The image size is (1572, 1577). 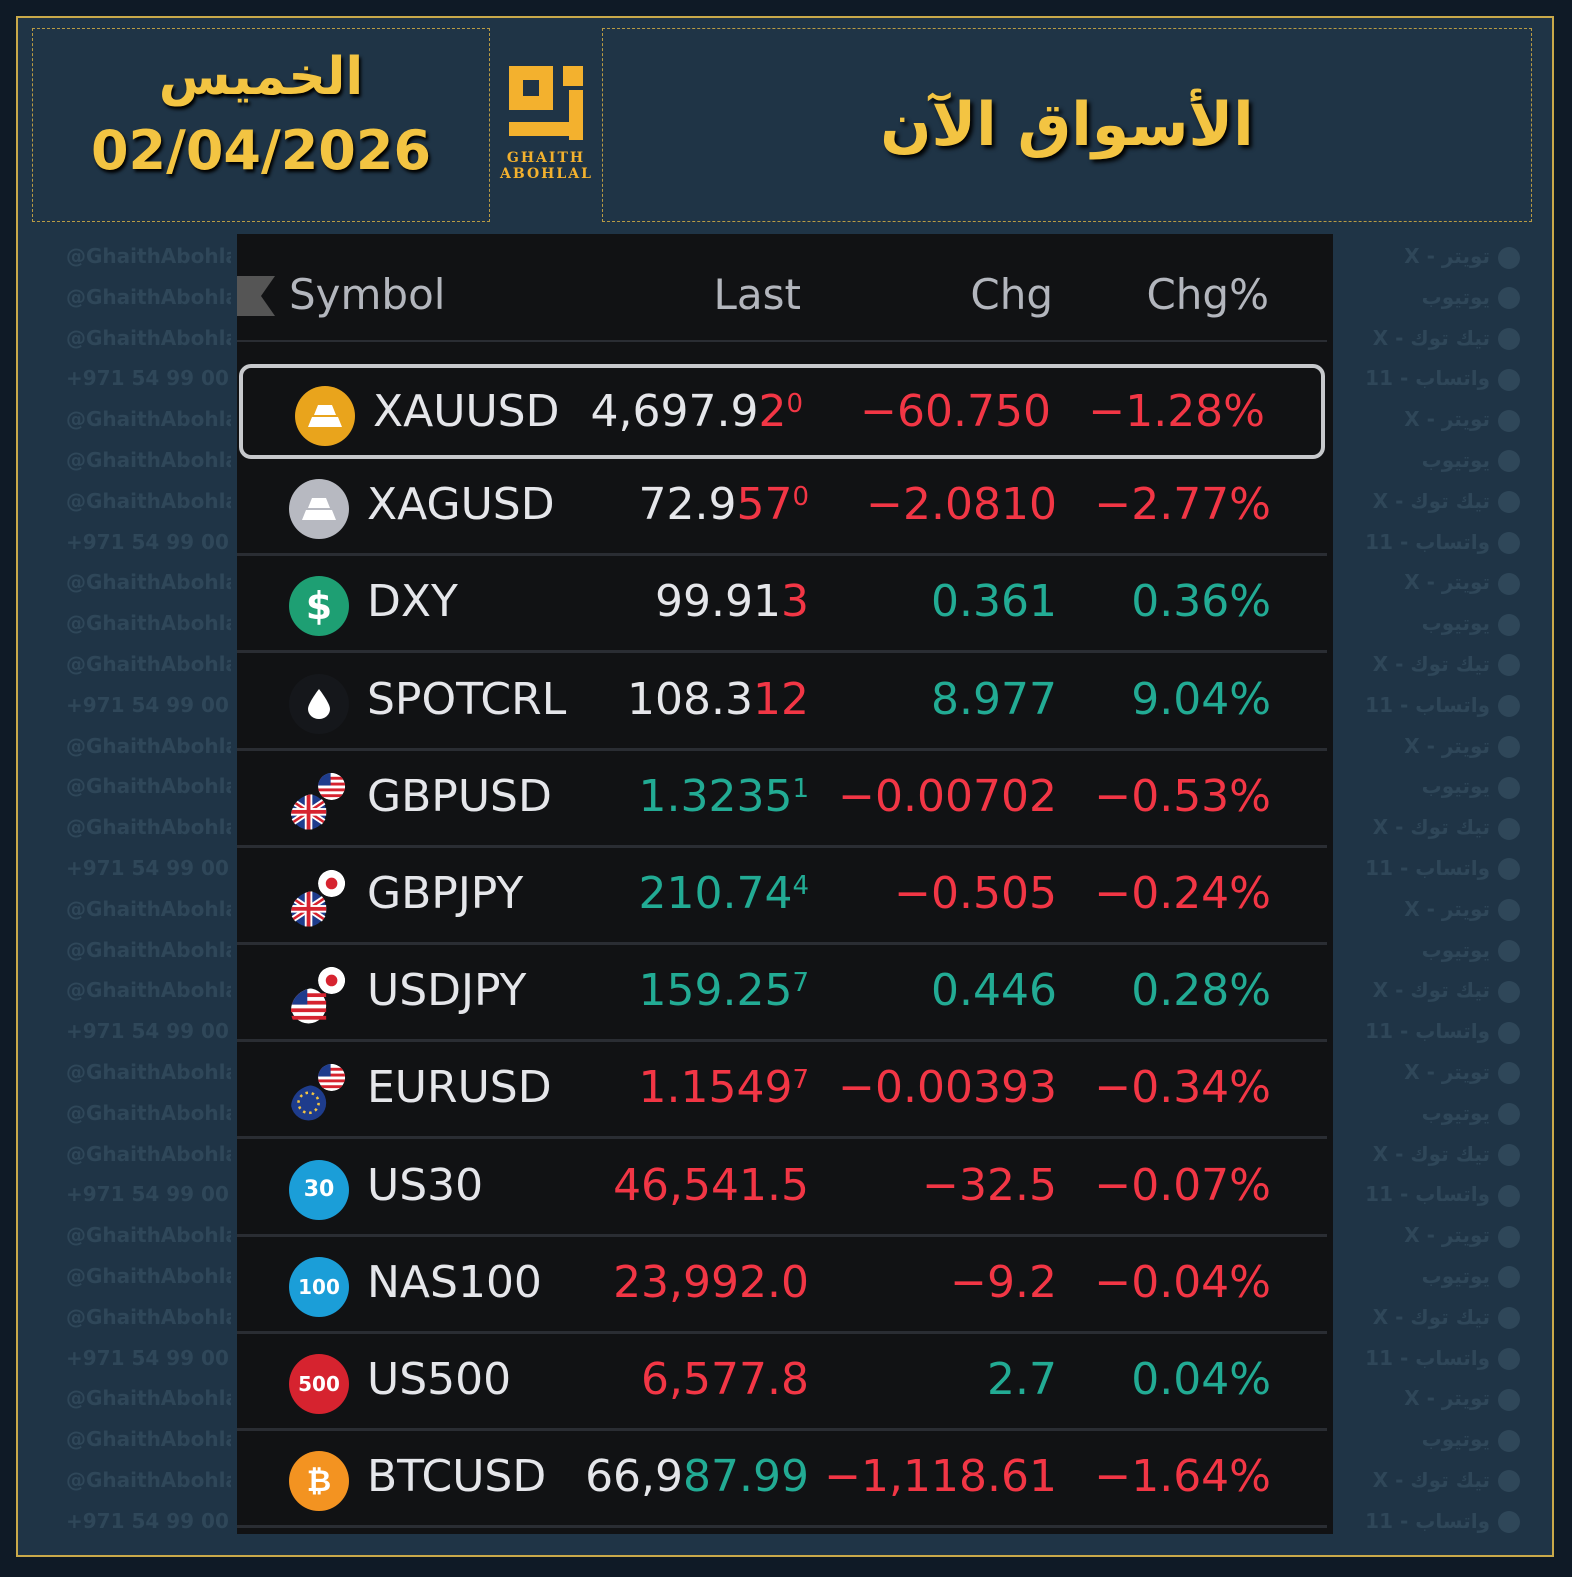 I want to click on gbp-jpy-flags-icon, so click(x=319, y=898).